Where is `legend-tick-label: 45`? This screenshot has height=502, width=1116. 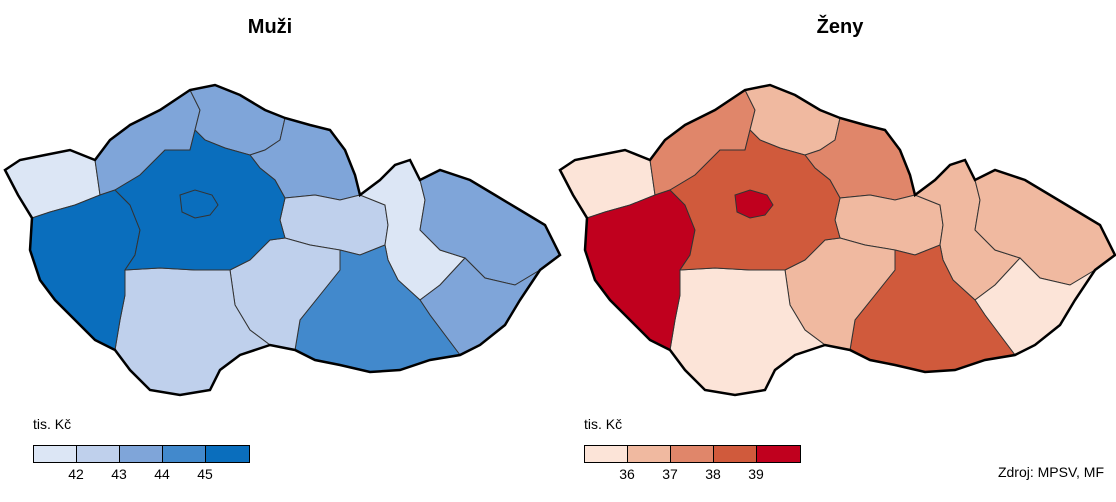
legend-tick-label: 45 is located at coordinates (205, 474).